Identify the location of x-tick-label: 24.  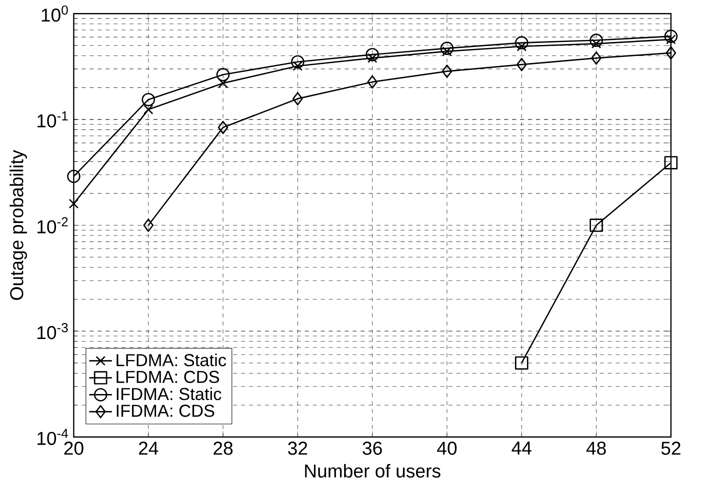
(148, 448).